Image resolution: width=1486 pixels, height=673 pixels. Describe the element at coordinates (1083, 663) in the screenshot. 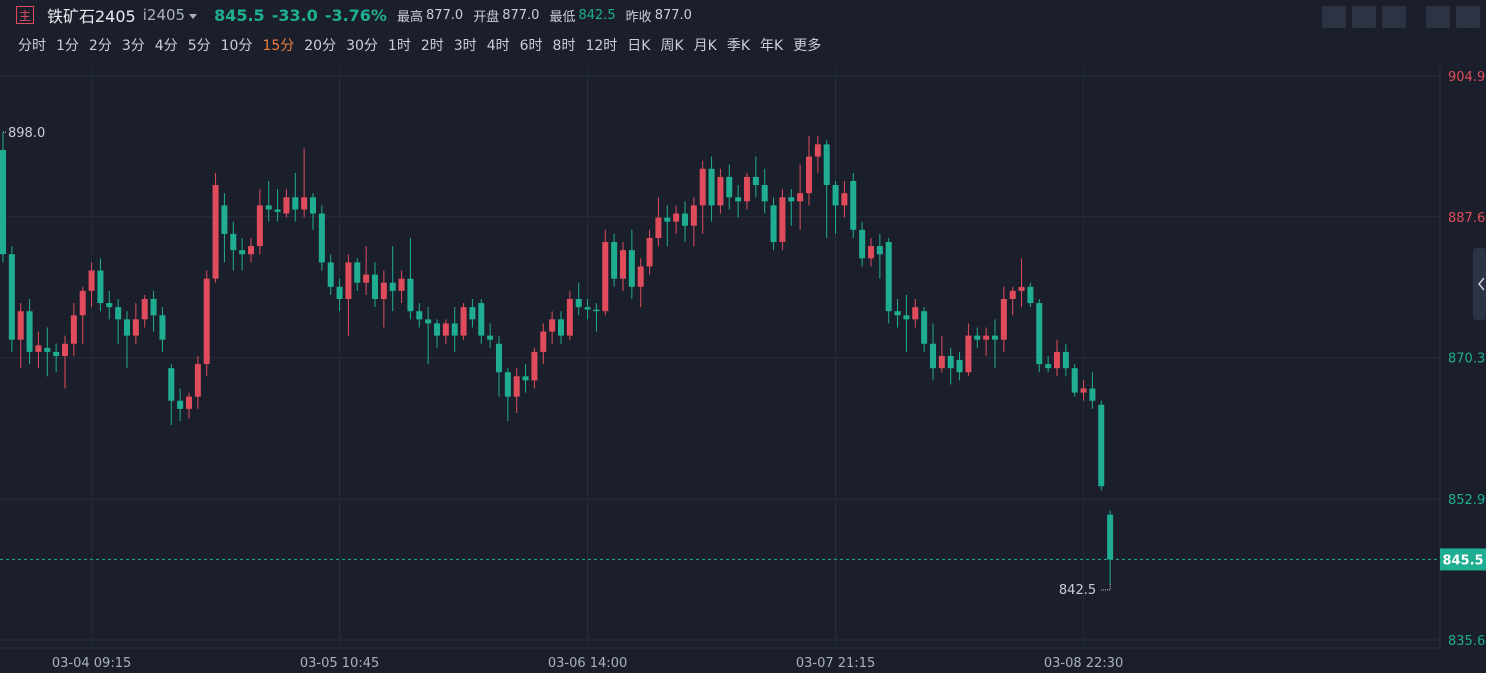

I see `x-tick-label: 03-08 22:30` at that location.